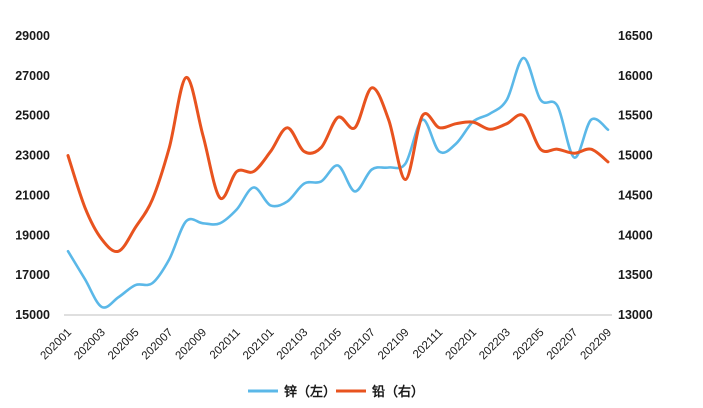  Describe the element at coordinates (394, 345) in the screenshot. I see `x-tick-label: 202109` at that location.